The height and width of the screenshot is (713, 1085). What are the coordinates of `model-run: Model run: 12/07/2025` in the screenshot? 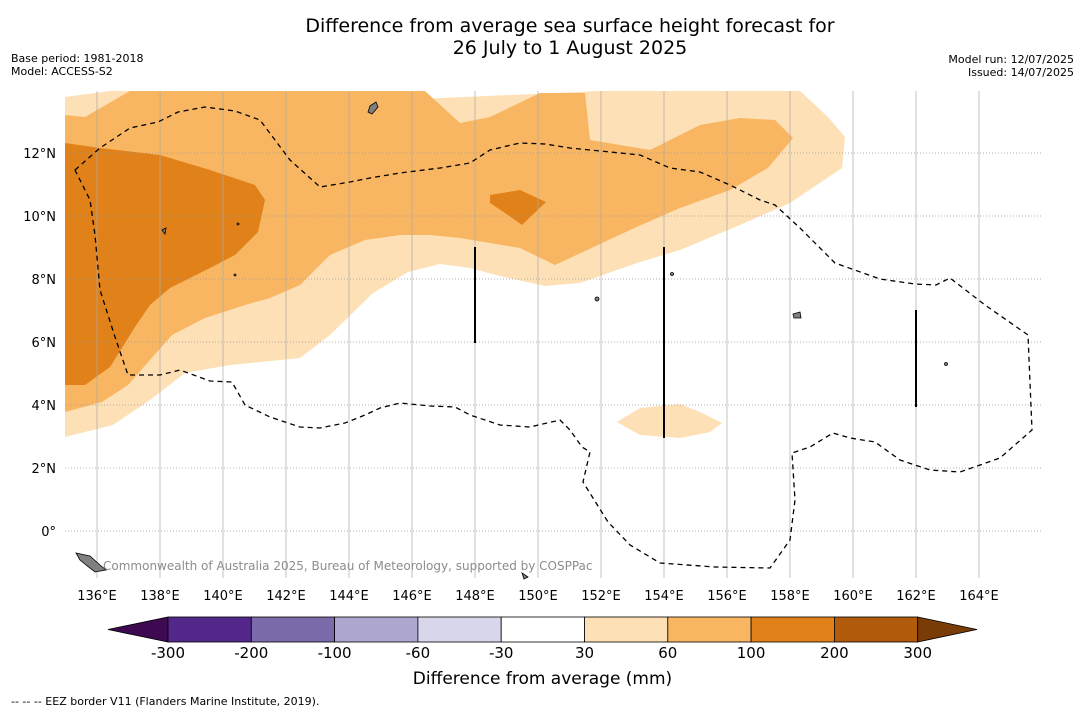 It's located at (1011, 59).